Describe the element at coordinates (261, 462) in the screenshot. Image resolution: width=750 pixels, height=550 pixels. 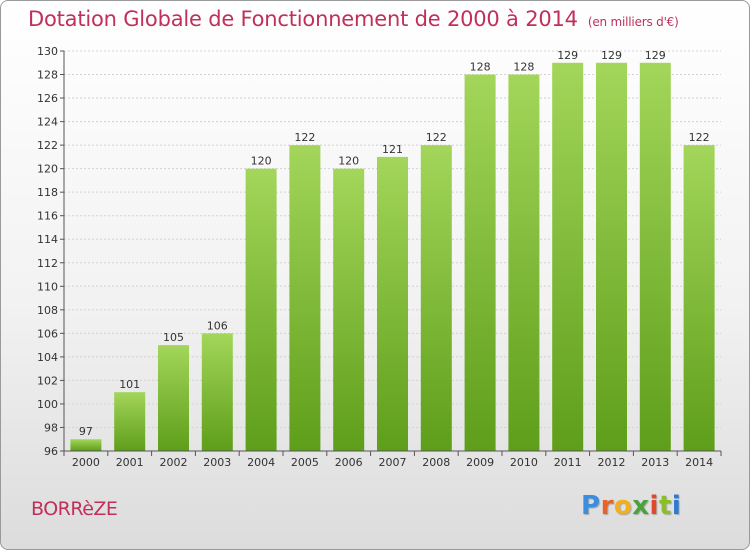
I see `x-tick-label: 2004` at that location.